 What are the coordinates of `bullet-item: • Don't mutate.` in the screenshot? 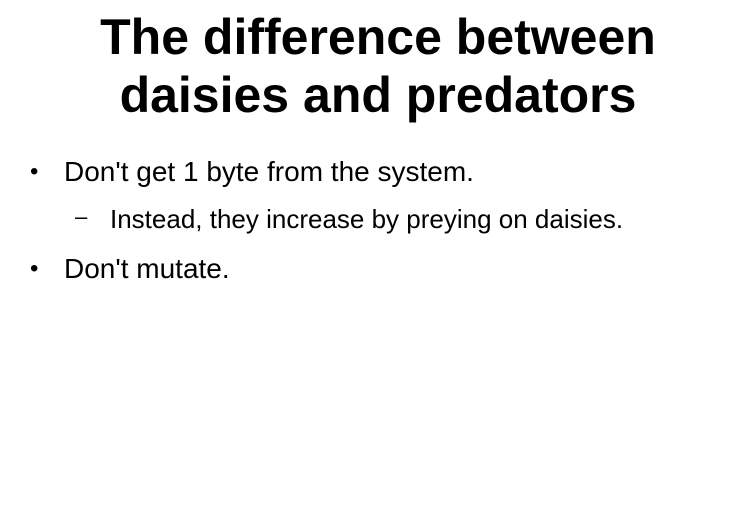 It's located at (147, 269).